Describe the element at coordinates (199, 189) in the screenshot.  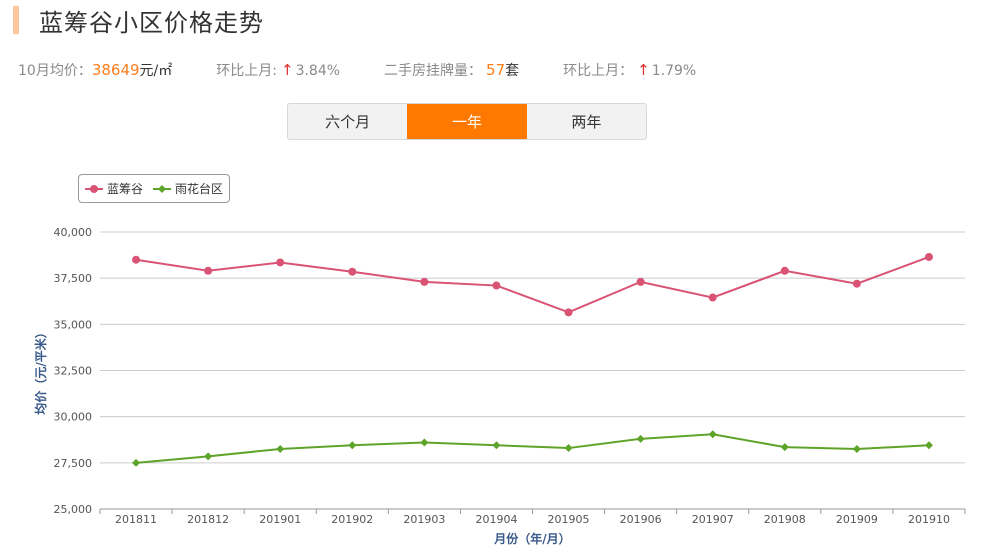
I see `legend-label: 雨花台区` at that location.